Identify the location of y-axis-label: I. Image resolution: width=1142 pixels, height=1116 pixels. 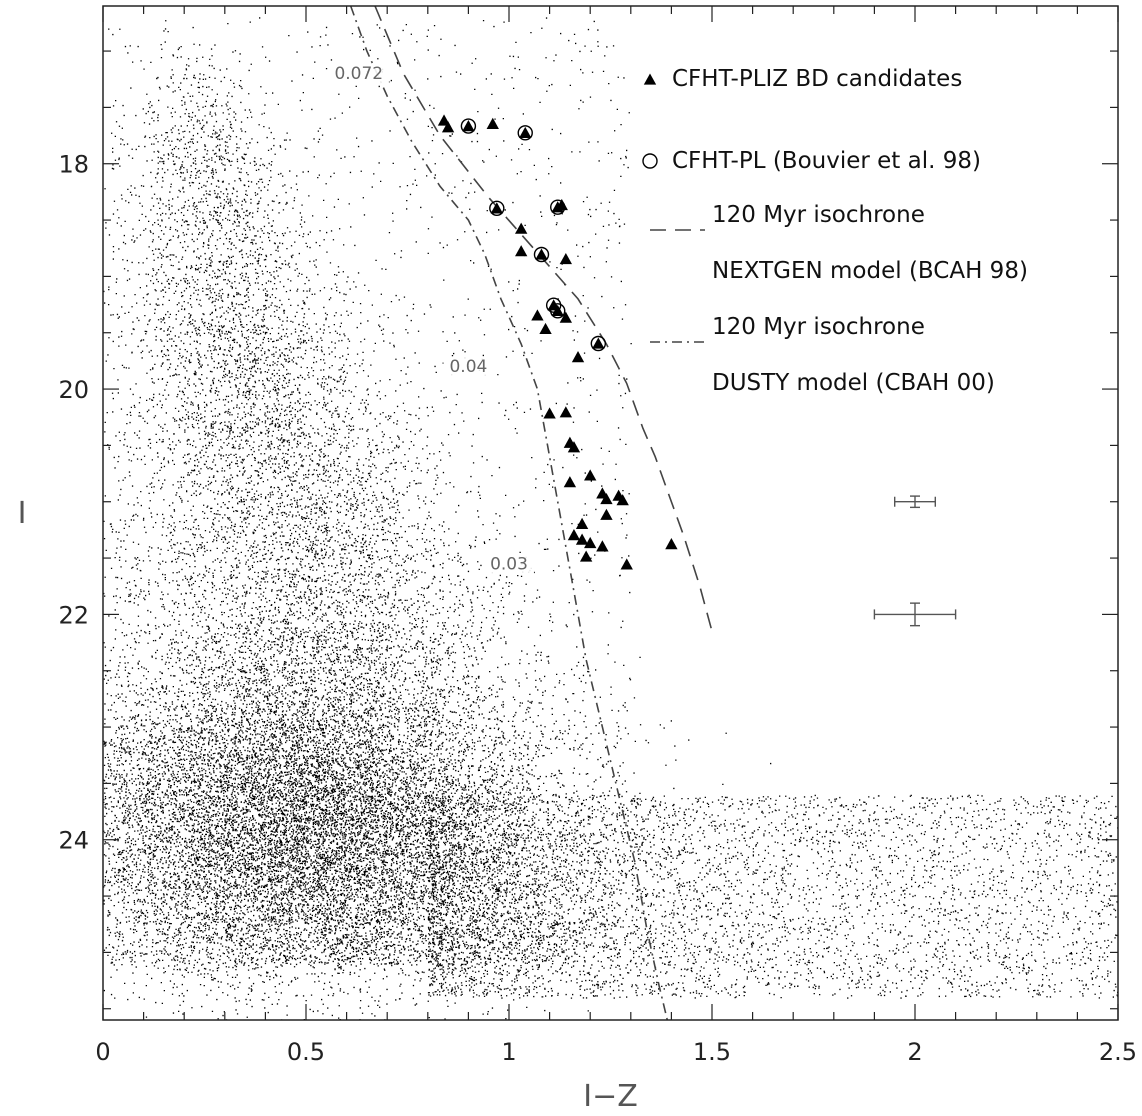
(22, 513).